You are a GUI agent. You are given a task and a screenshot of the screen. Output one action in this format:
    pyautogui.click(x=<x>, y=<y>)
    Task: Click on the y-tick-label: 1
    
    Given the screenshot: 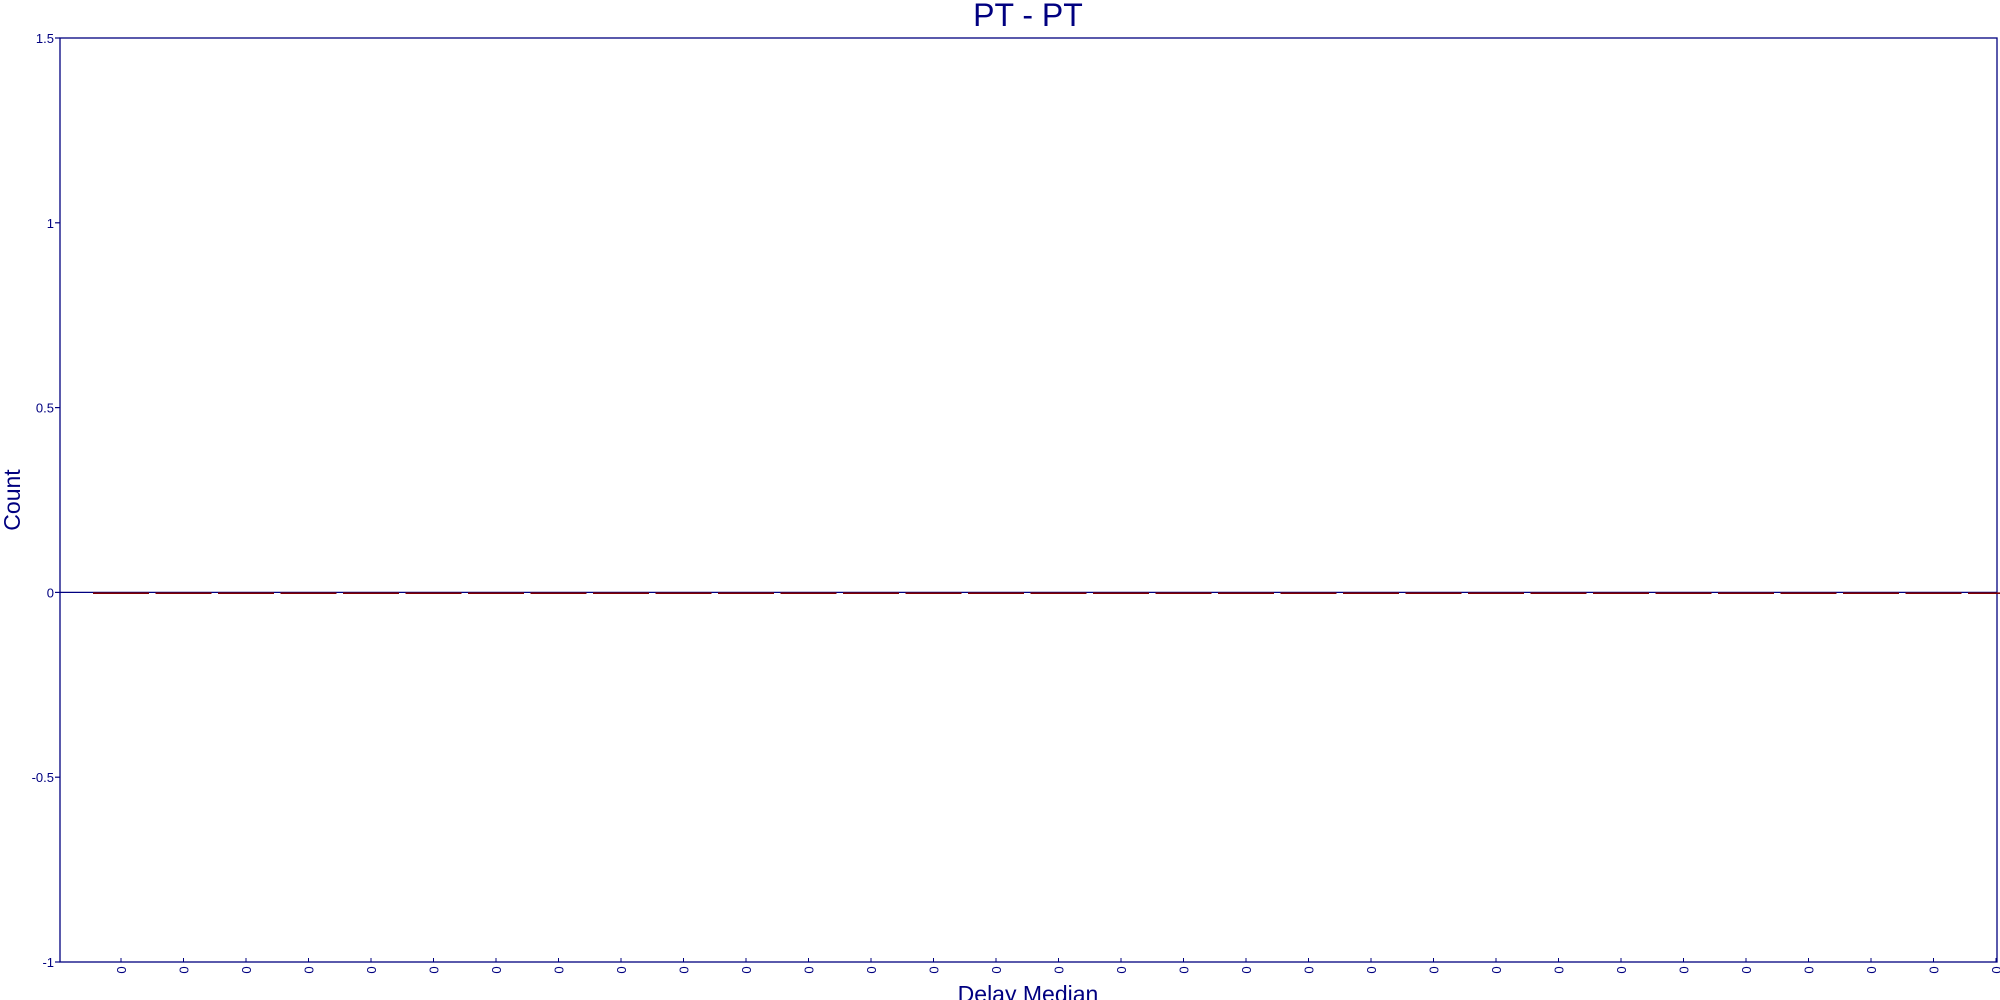 What is the action you would take?
    pyautogui.click(x=50, y=223)
    